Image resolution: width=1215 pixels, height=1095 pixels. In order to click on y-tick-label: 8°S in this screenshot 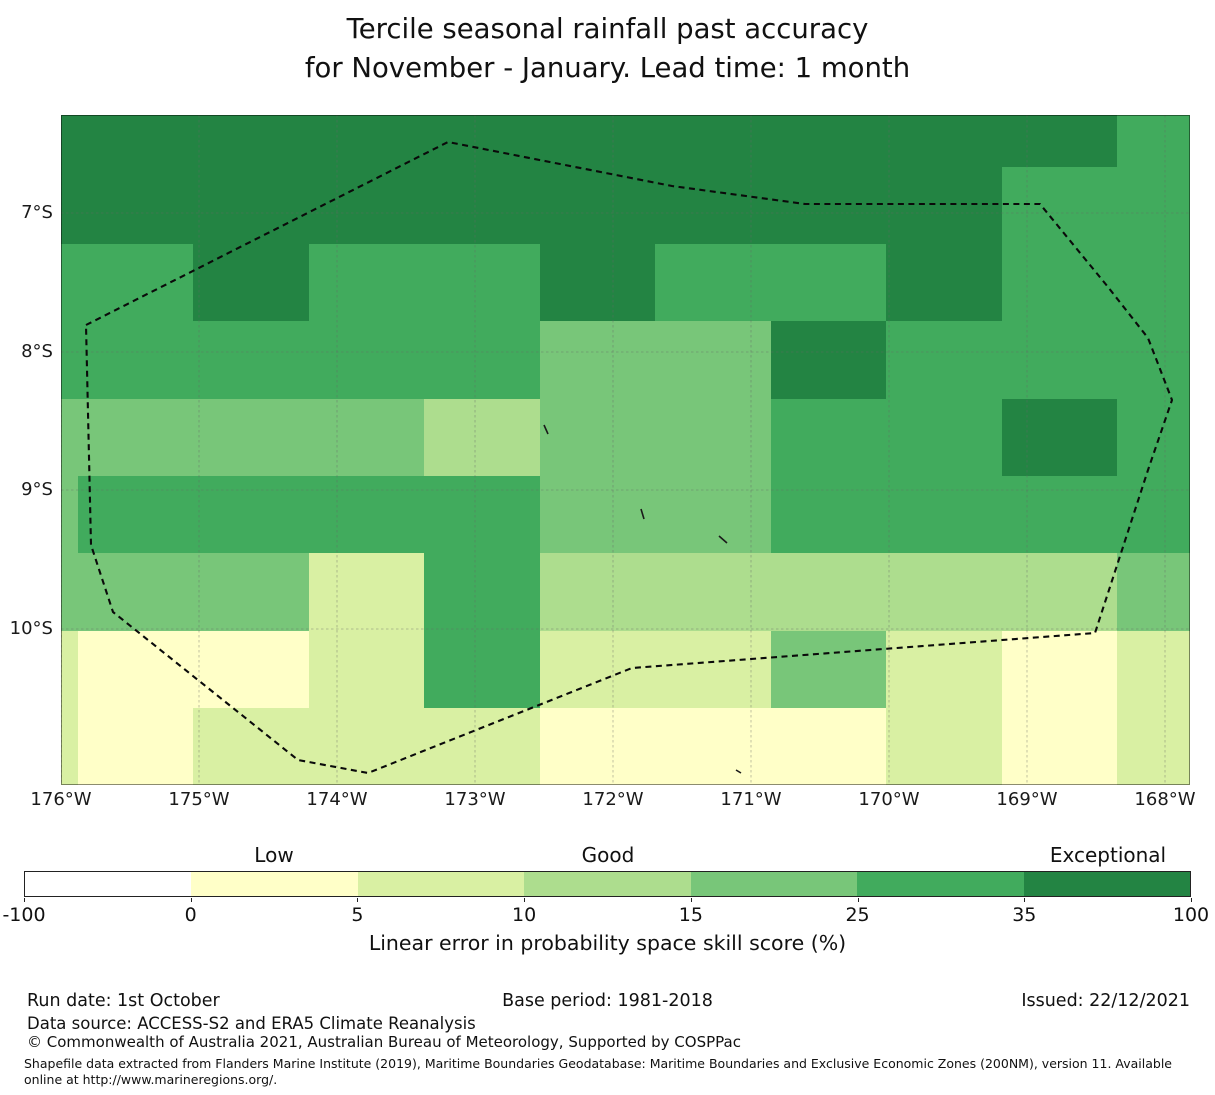, I will do `click(37, 351)`.